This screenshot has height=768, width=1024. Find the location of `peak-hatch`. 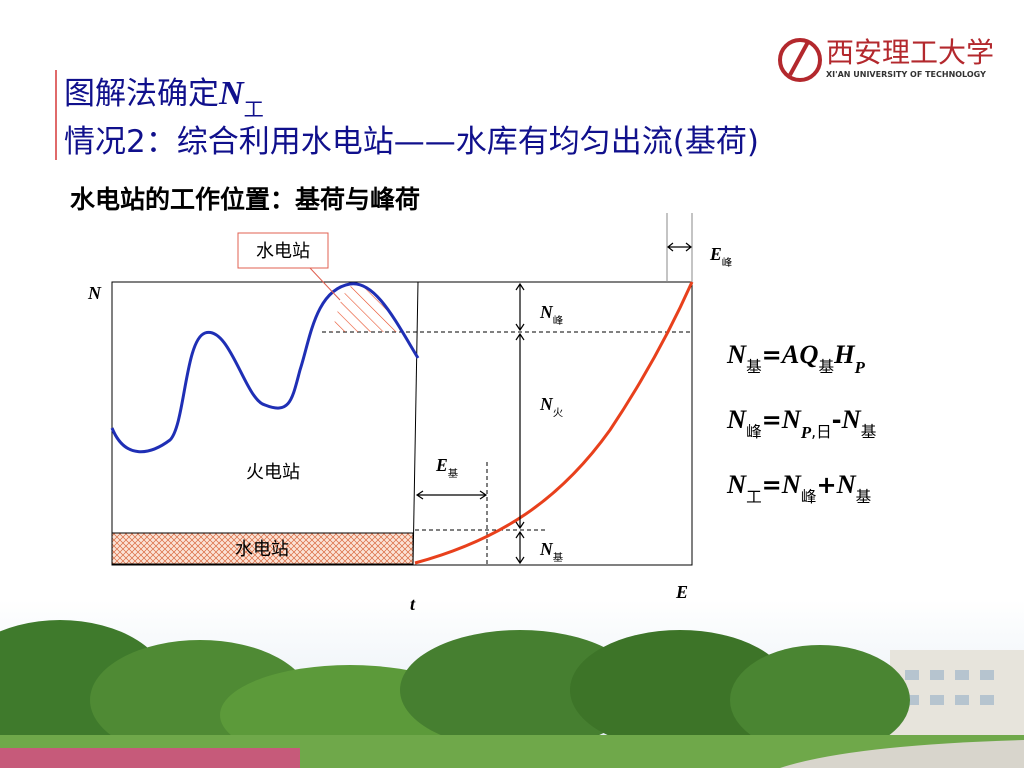

peak-hatch is located at coordinates (366, 308).